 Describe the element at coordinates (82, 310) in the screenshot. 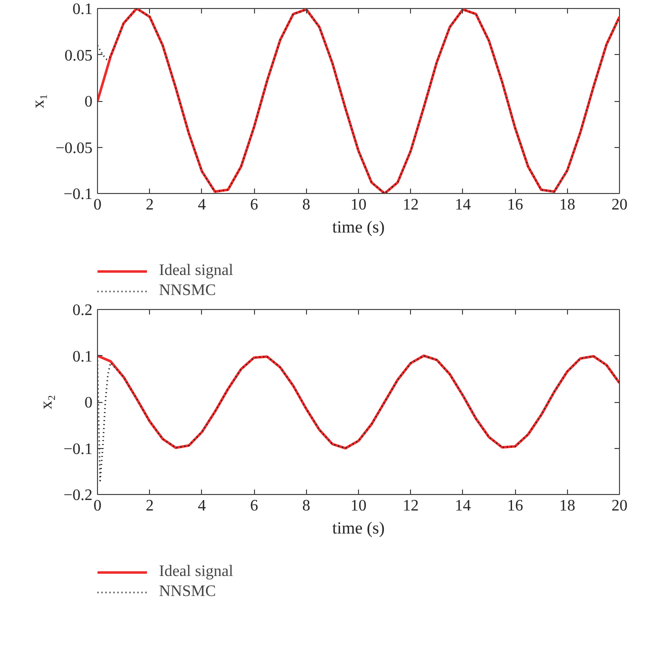

I see `y-tick-label: 0.2` at that location.